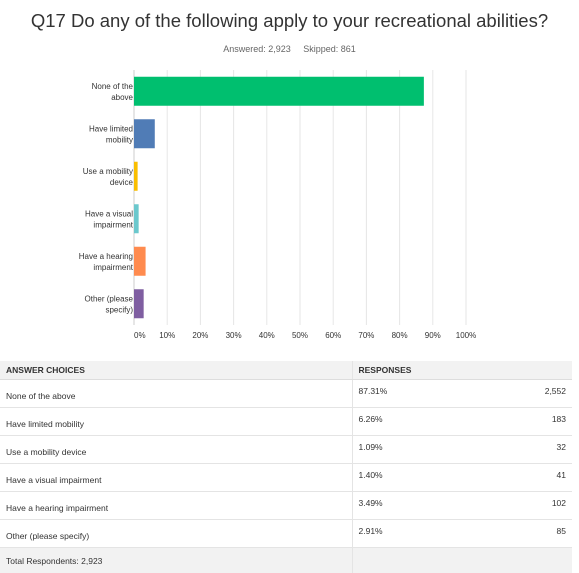 The width and height of the screenshot is (579, 573). Describe the element at coordinates (429, 394) in the screenshot. I see `response-percent-cell: 87.31%` at that location.